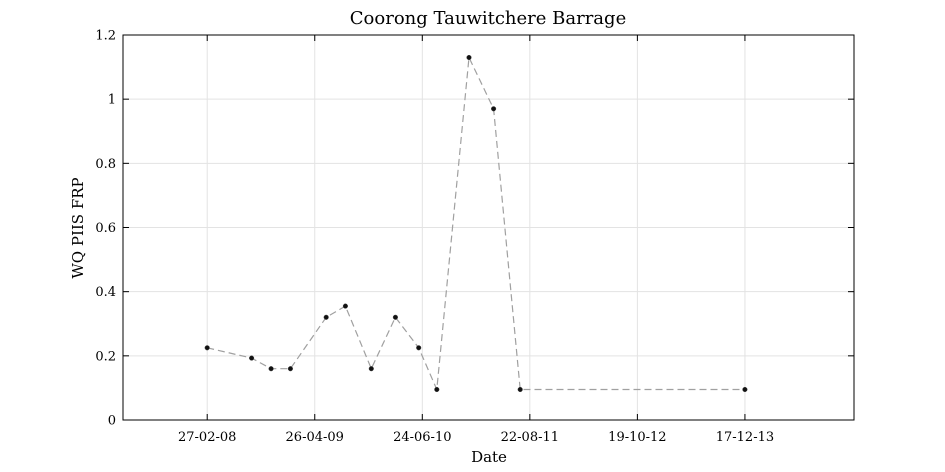 The image size is (945, 472). Describe the element at coordinates (422, 437) in the screenshot. I see `x-tick-label: 24-06-10` at that location.